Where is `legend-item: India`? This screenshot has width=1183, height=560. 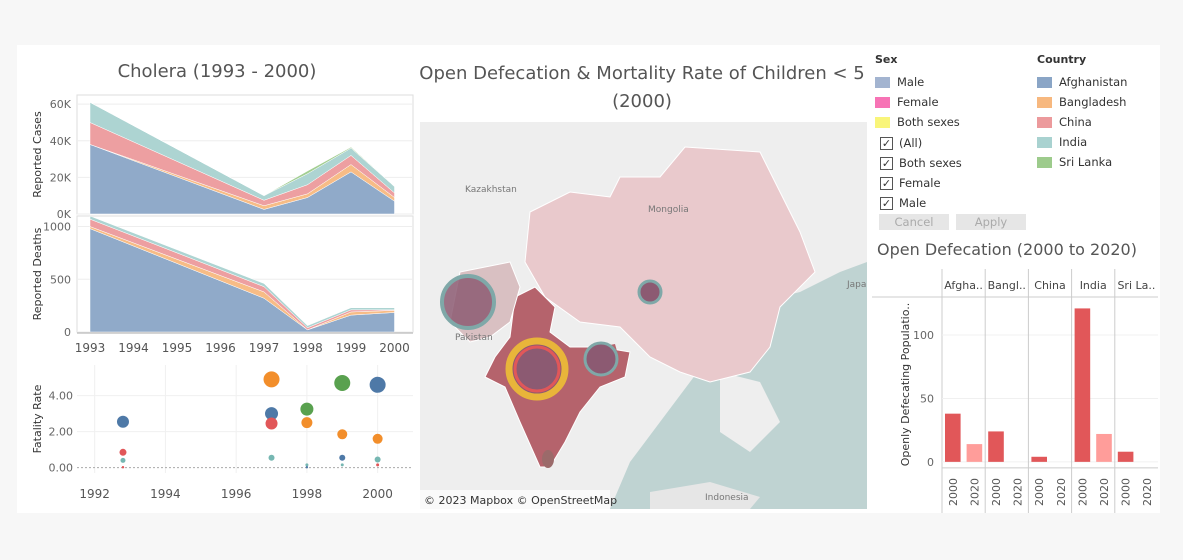
legend-item: India is located at coordinates (1082, 142).